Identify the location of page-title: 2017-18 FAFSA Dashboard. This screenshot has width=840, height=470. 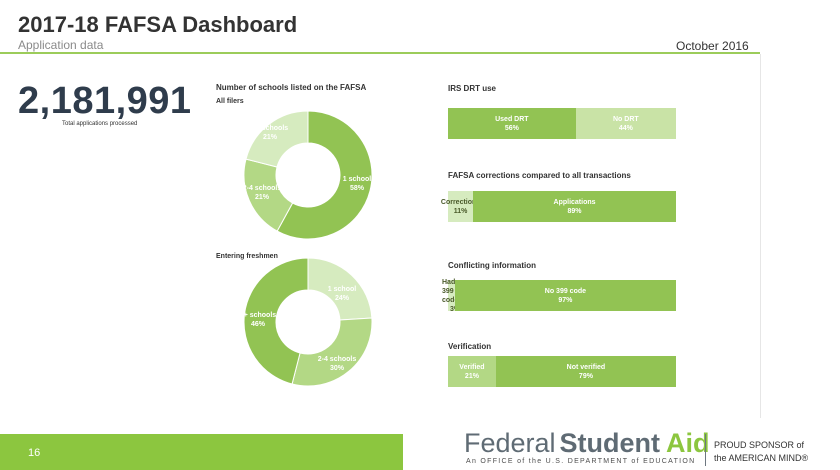
(158, 24).